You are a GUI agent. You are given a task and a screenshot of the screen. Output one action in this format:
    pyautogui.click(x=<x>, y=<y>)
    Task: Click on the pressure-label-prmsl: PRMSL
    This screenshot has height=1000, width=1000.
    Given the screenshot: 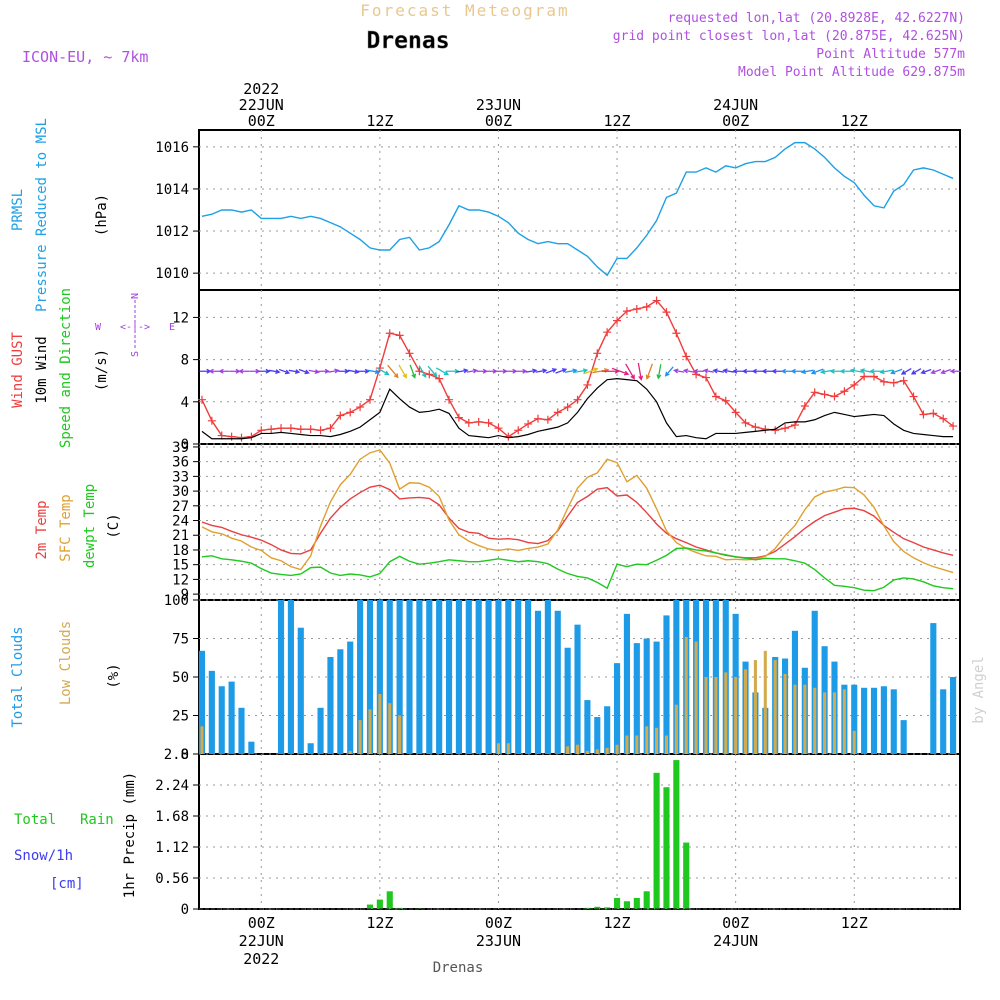 What is the action you would take?
    pyautogui.click(x=18, y=210)
    